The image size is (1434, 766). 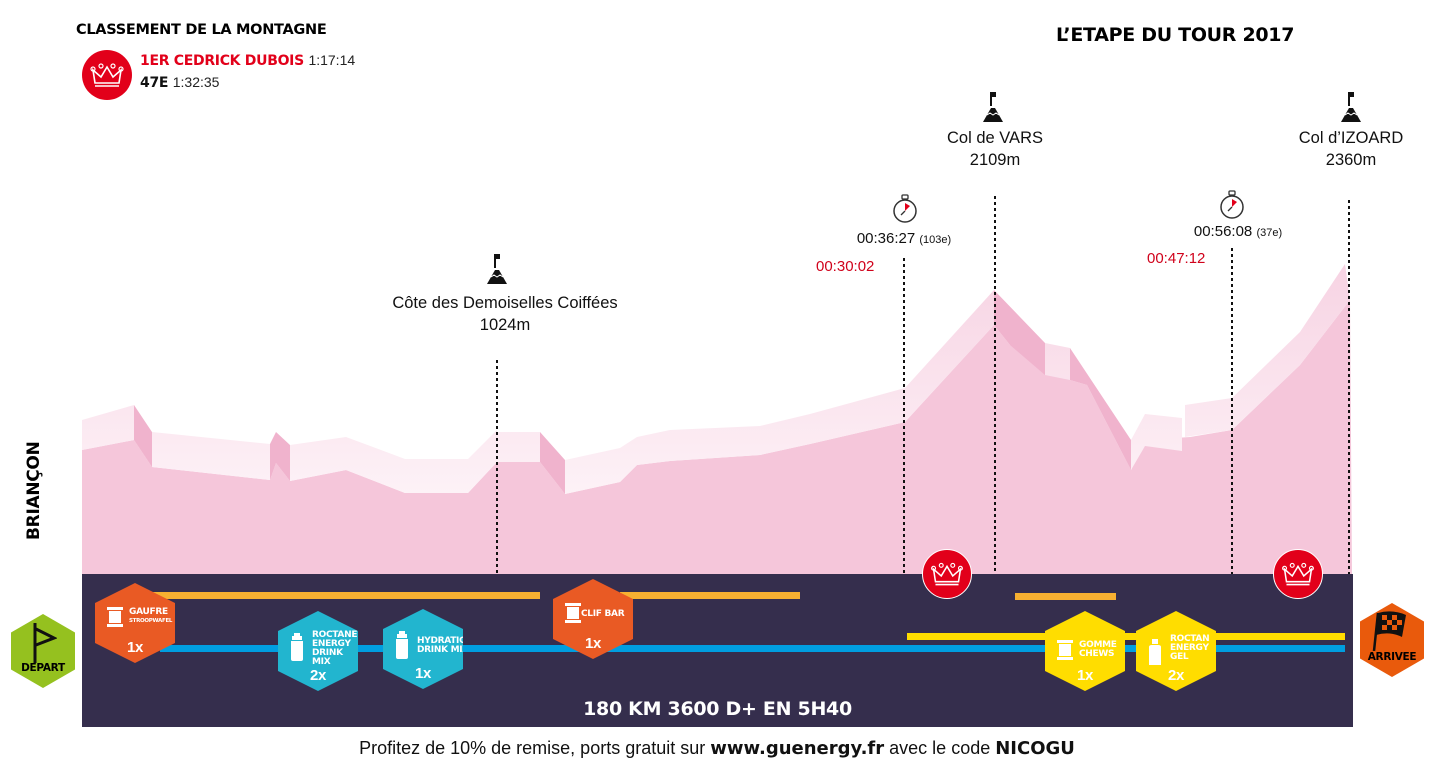 What do you see at coordinates (45, 643) in the screenshot?
I see `flag-icon` at bounding box center [45, 643].